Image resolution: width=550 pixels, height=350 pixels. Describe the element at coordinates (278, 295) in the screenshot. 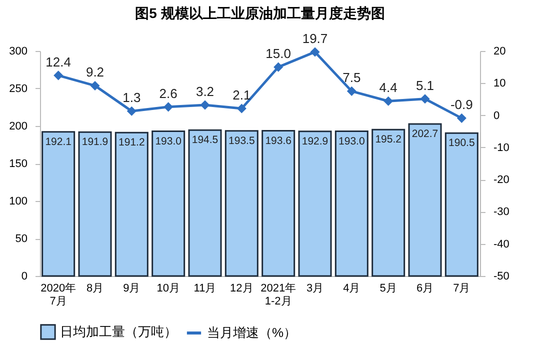

I see `x-tick-label: 2021年 1-2月` at that location.